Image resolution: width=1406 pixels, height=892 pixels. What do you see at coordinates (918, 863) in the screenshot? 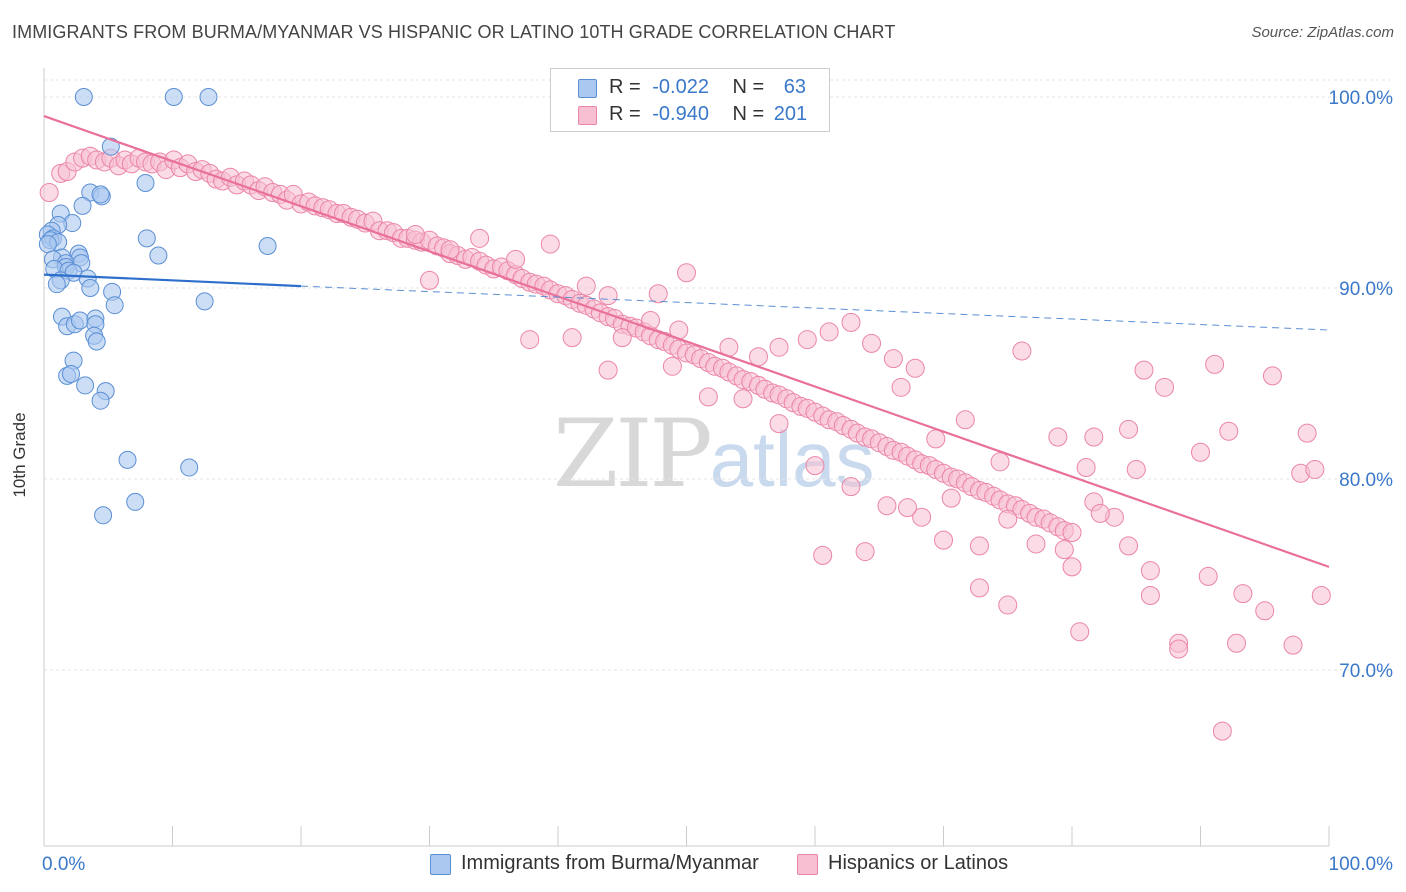
I see `bottom-legend-label-hispanic: Hispanics or Latinos` at bounding box center [918, 863].